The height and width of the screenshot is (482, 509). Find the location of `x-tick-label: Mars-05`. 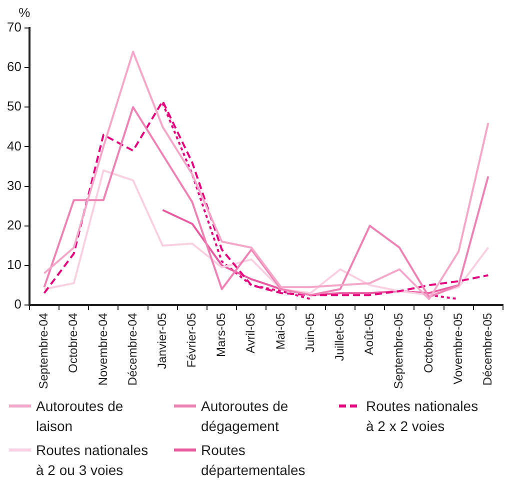

x-tick-label: Mars-05 is located at coordinates (221, 334).